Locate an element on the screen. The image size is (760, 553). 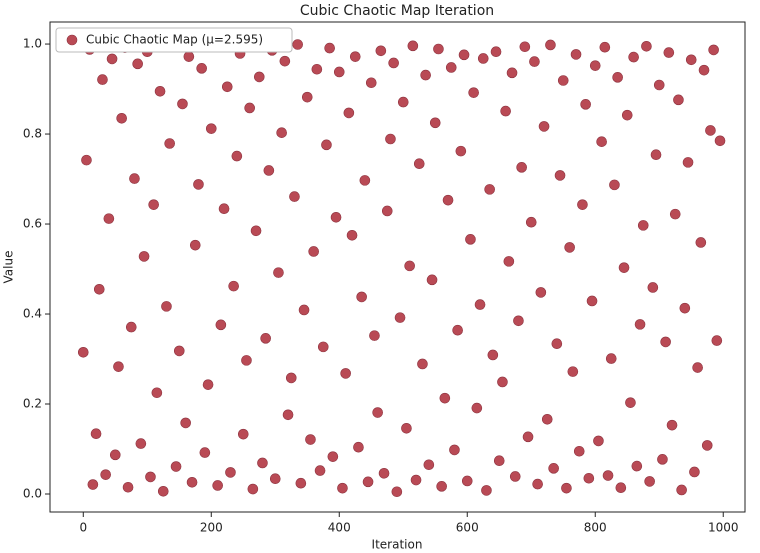
legend-marker is located at coordinates (72, 40).